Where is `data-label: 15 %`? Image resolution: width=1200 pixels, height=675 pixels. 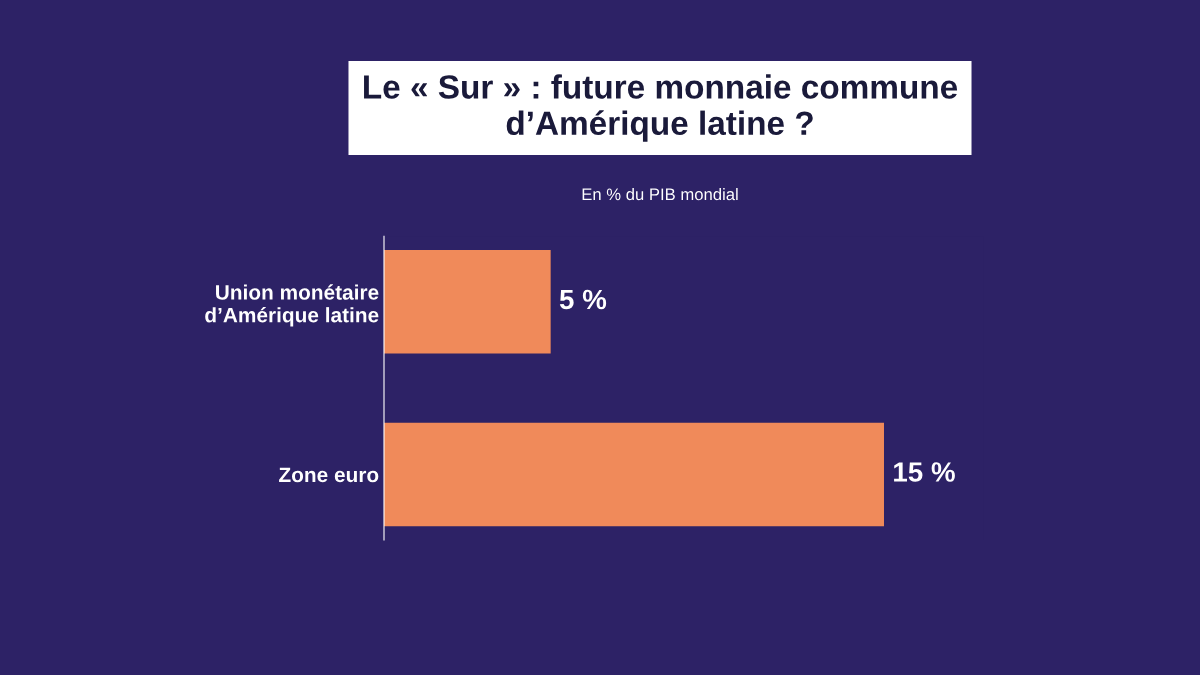
data-label: 15 % is located at coordinates (924, 472).